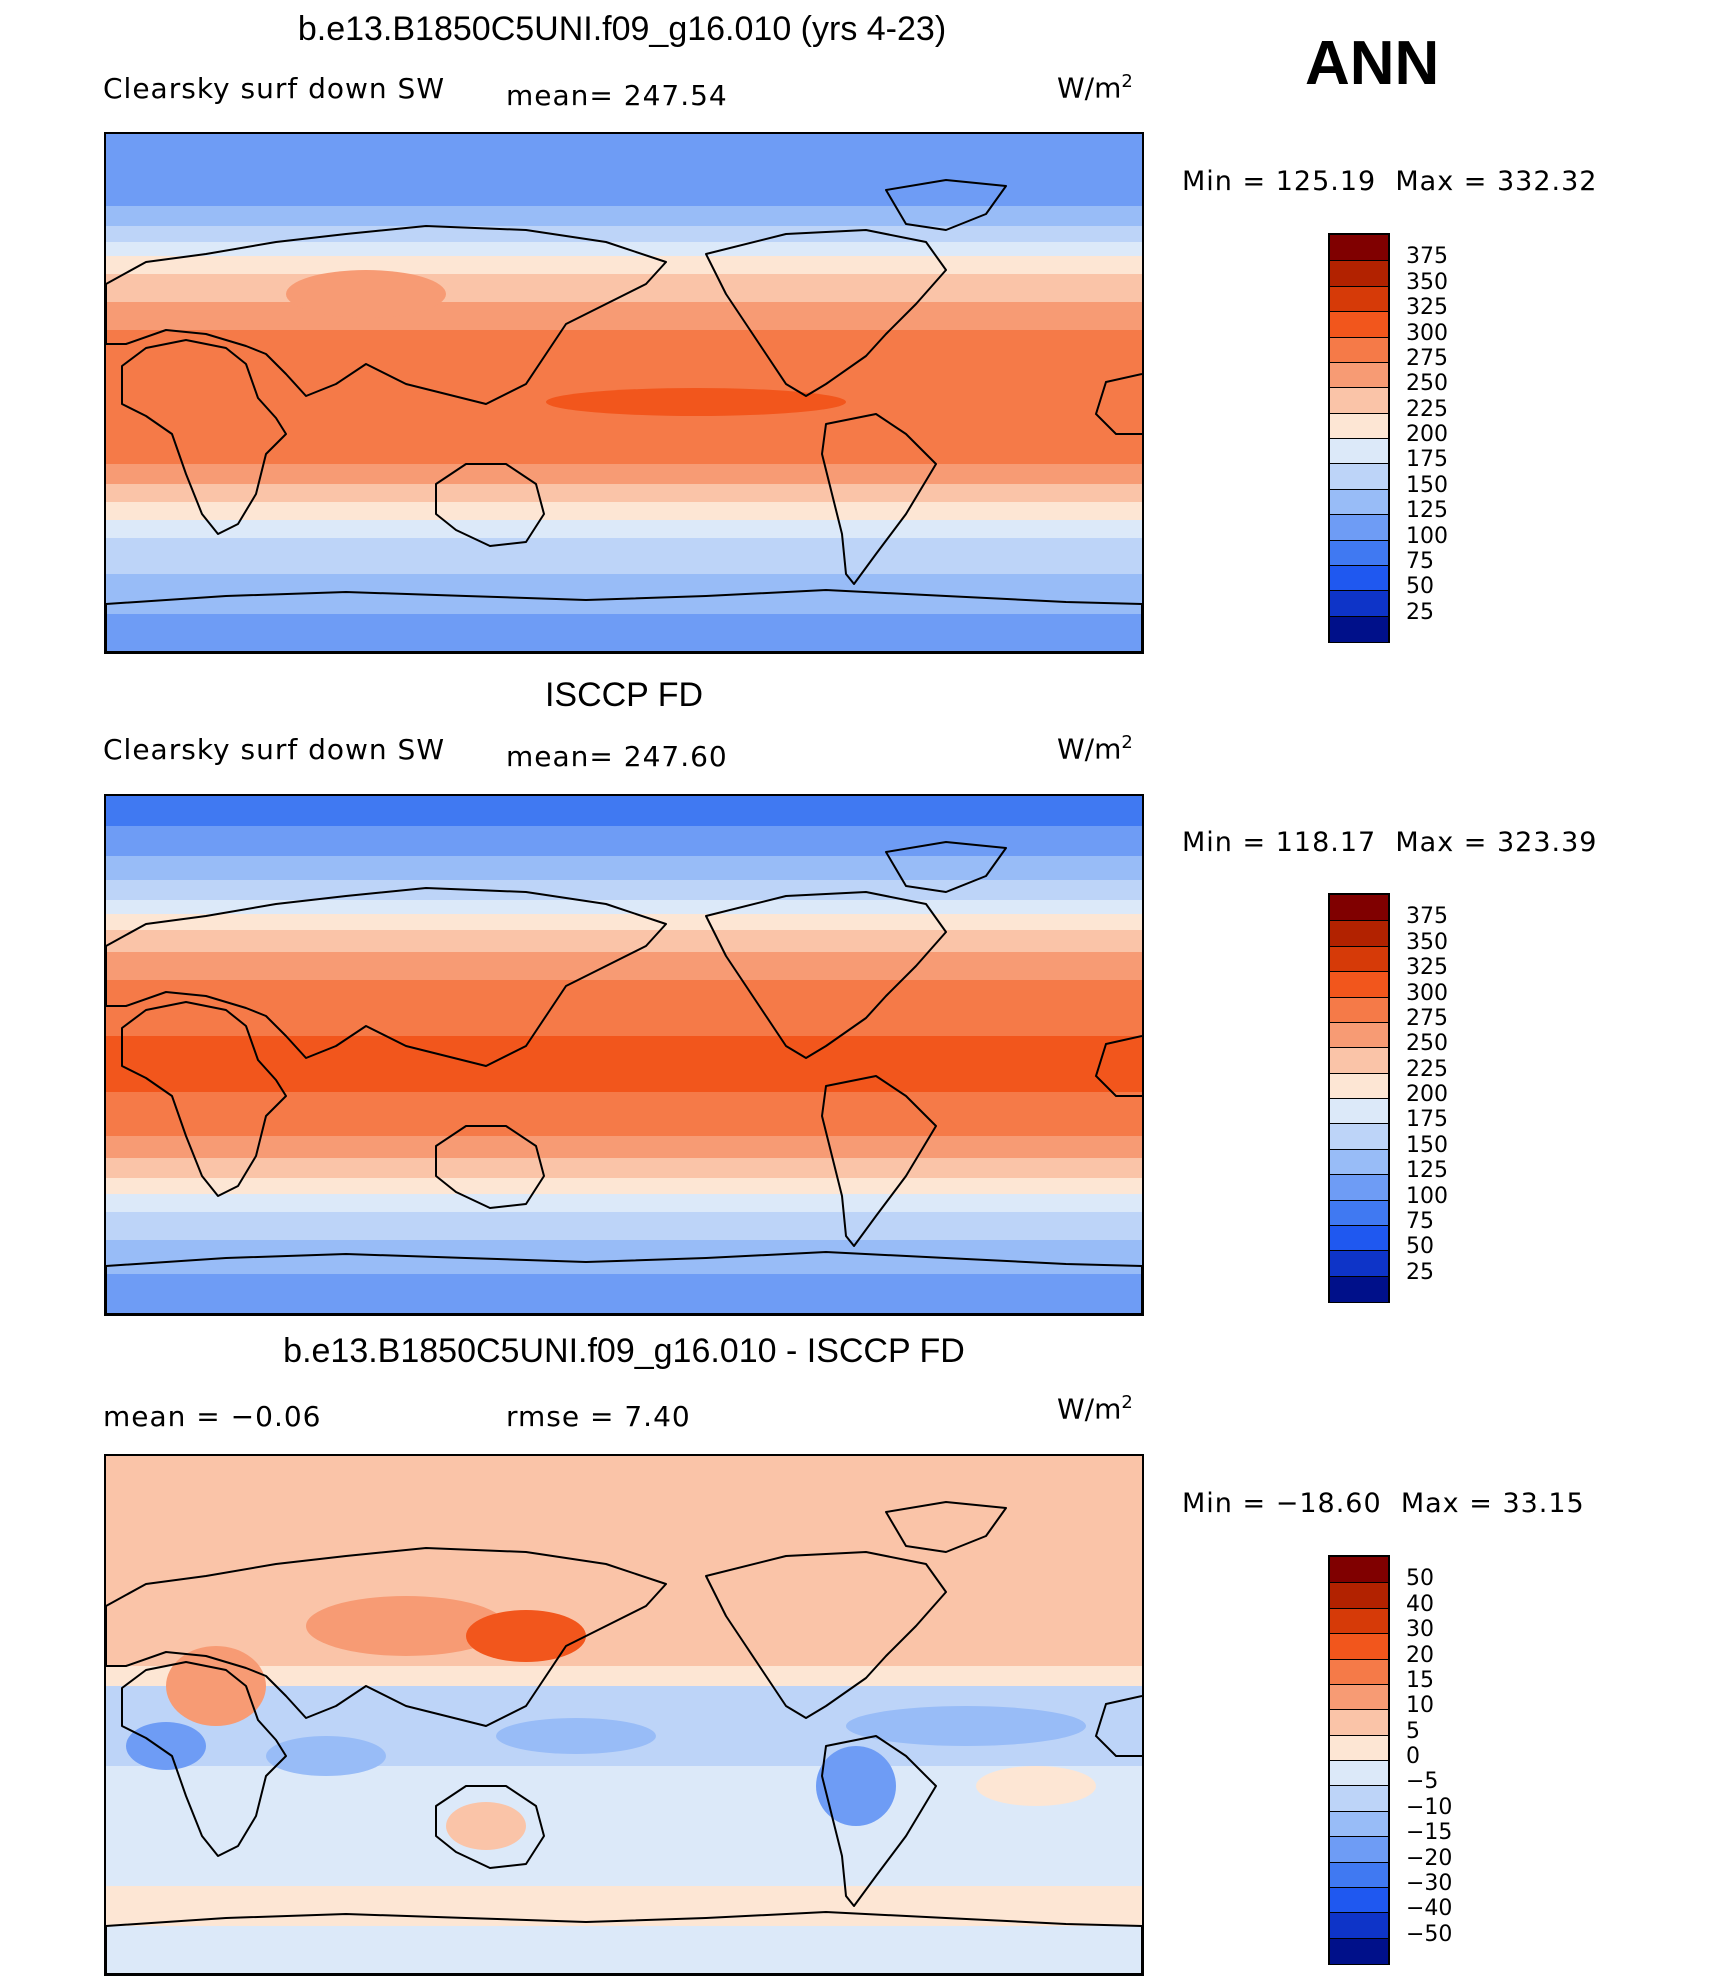 The height and width of the screenshot is (1979, 1710). What do you see at coordinates (1429, 1833) in the screenshot?
I see `colorbar-tick-label: −15` at bounding box center [1429, 1833].